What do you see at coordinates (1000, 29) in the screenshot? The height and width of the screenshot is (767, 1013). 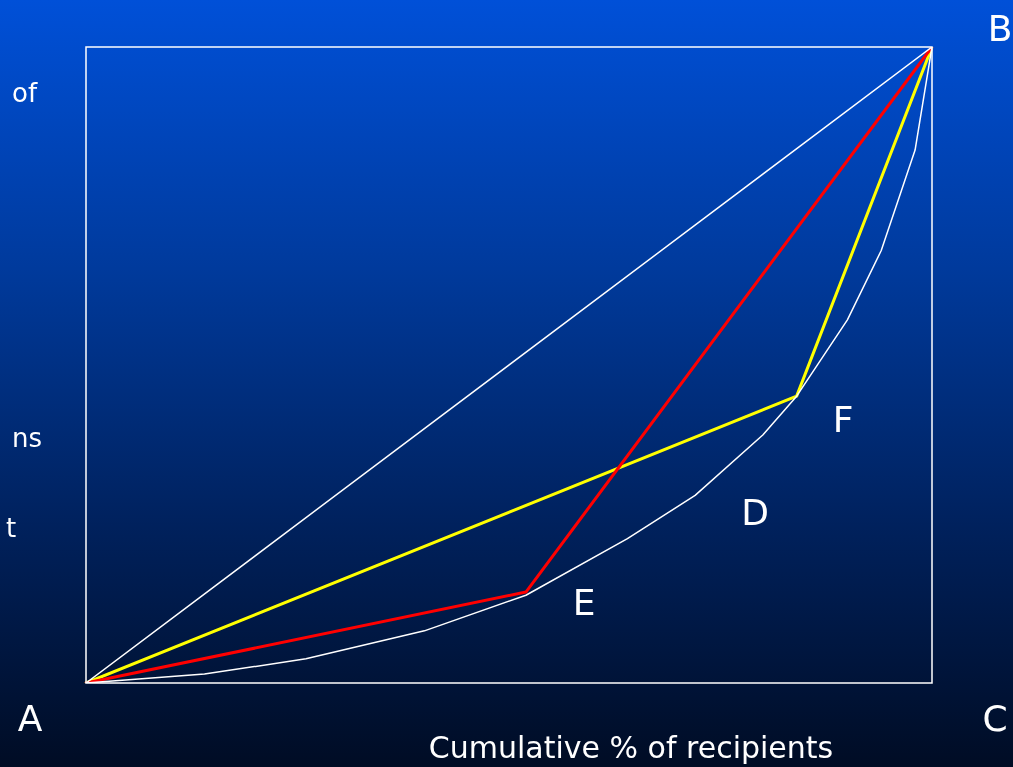 I see `text: B` at bounding box center [1000, 29].